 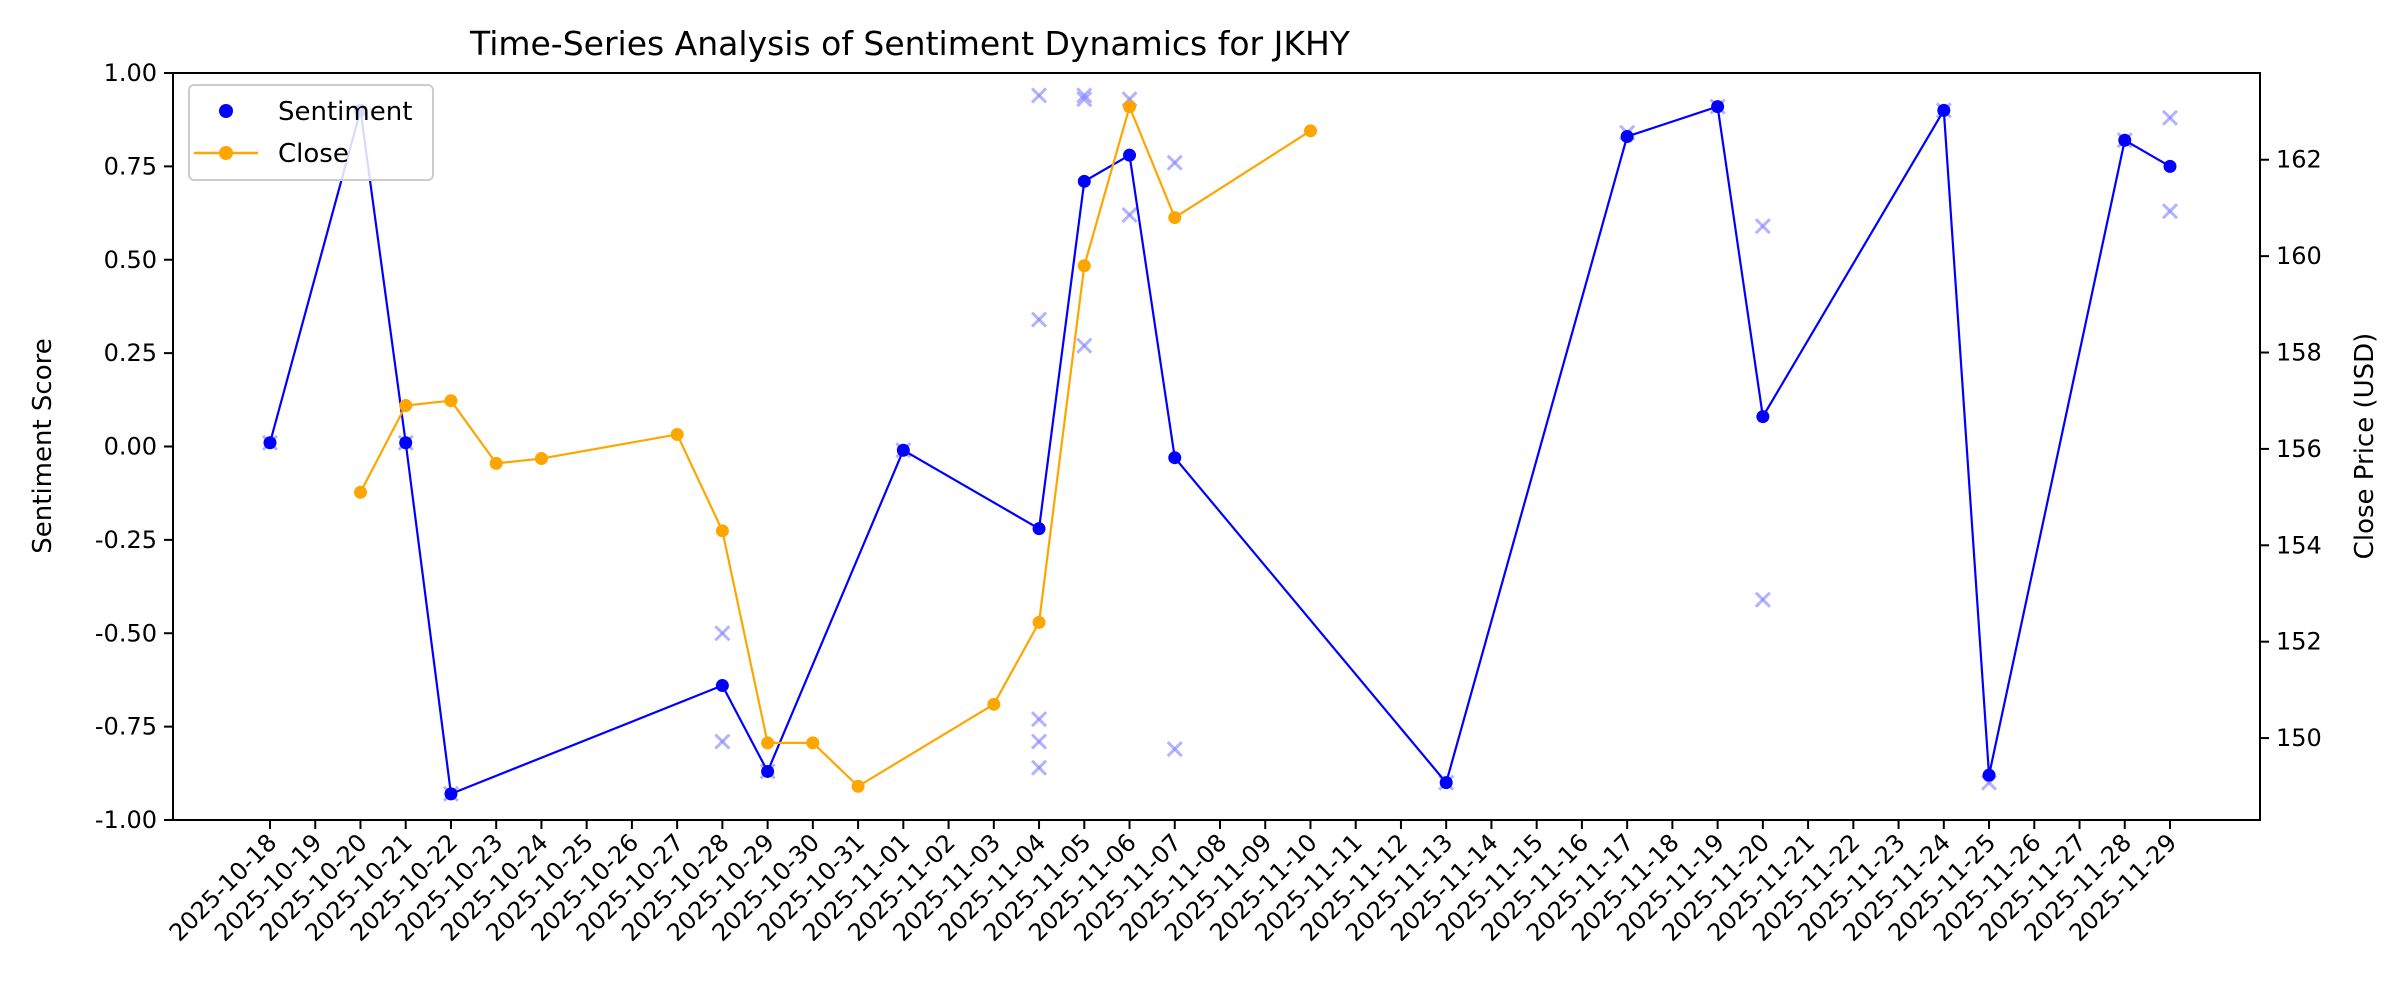 I want to click on y-left-tick-label: 0.25, so click(x=130, y=353).